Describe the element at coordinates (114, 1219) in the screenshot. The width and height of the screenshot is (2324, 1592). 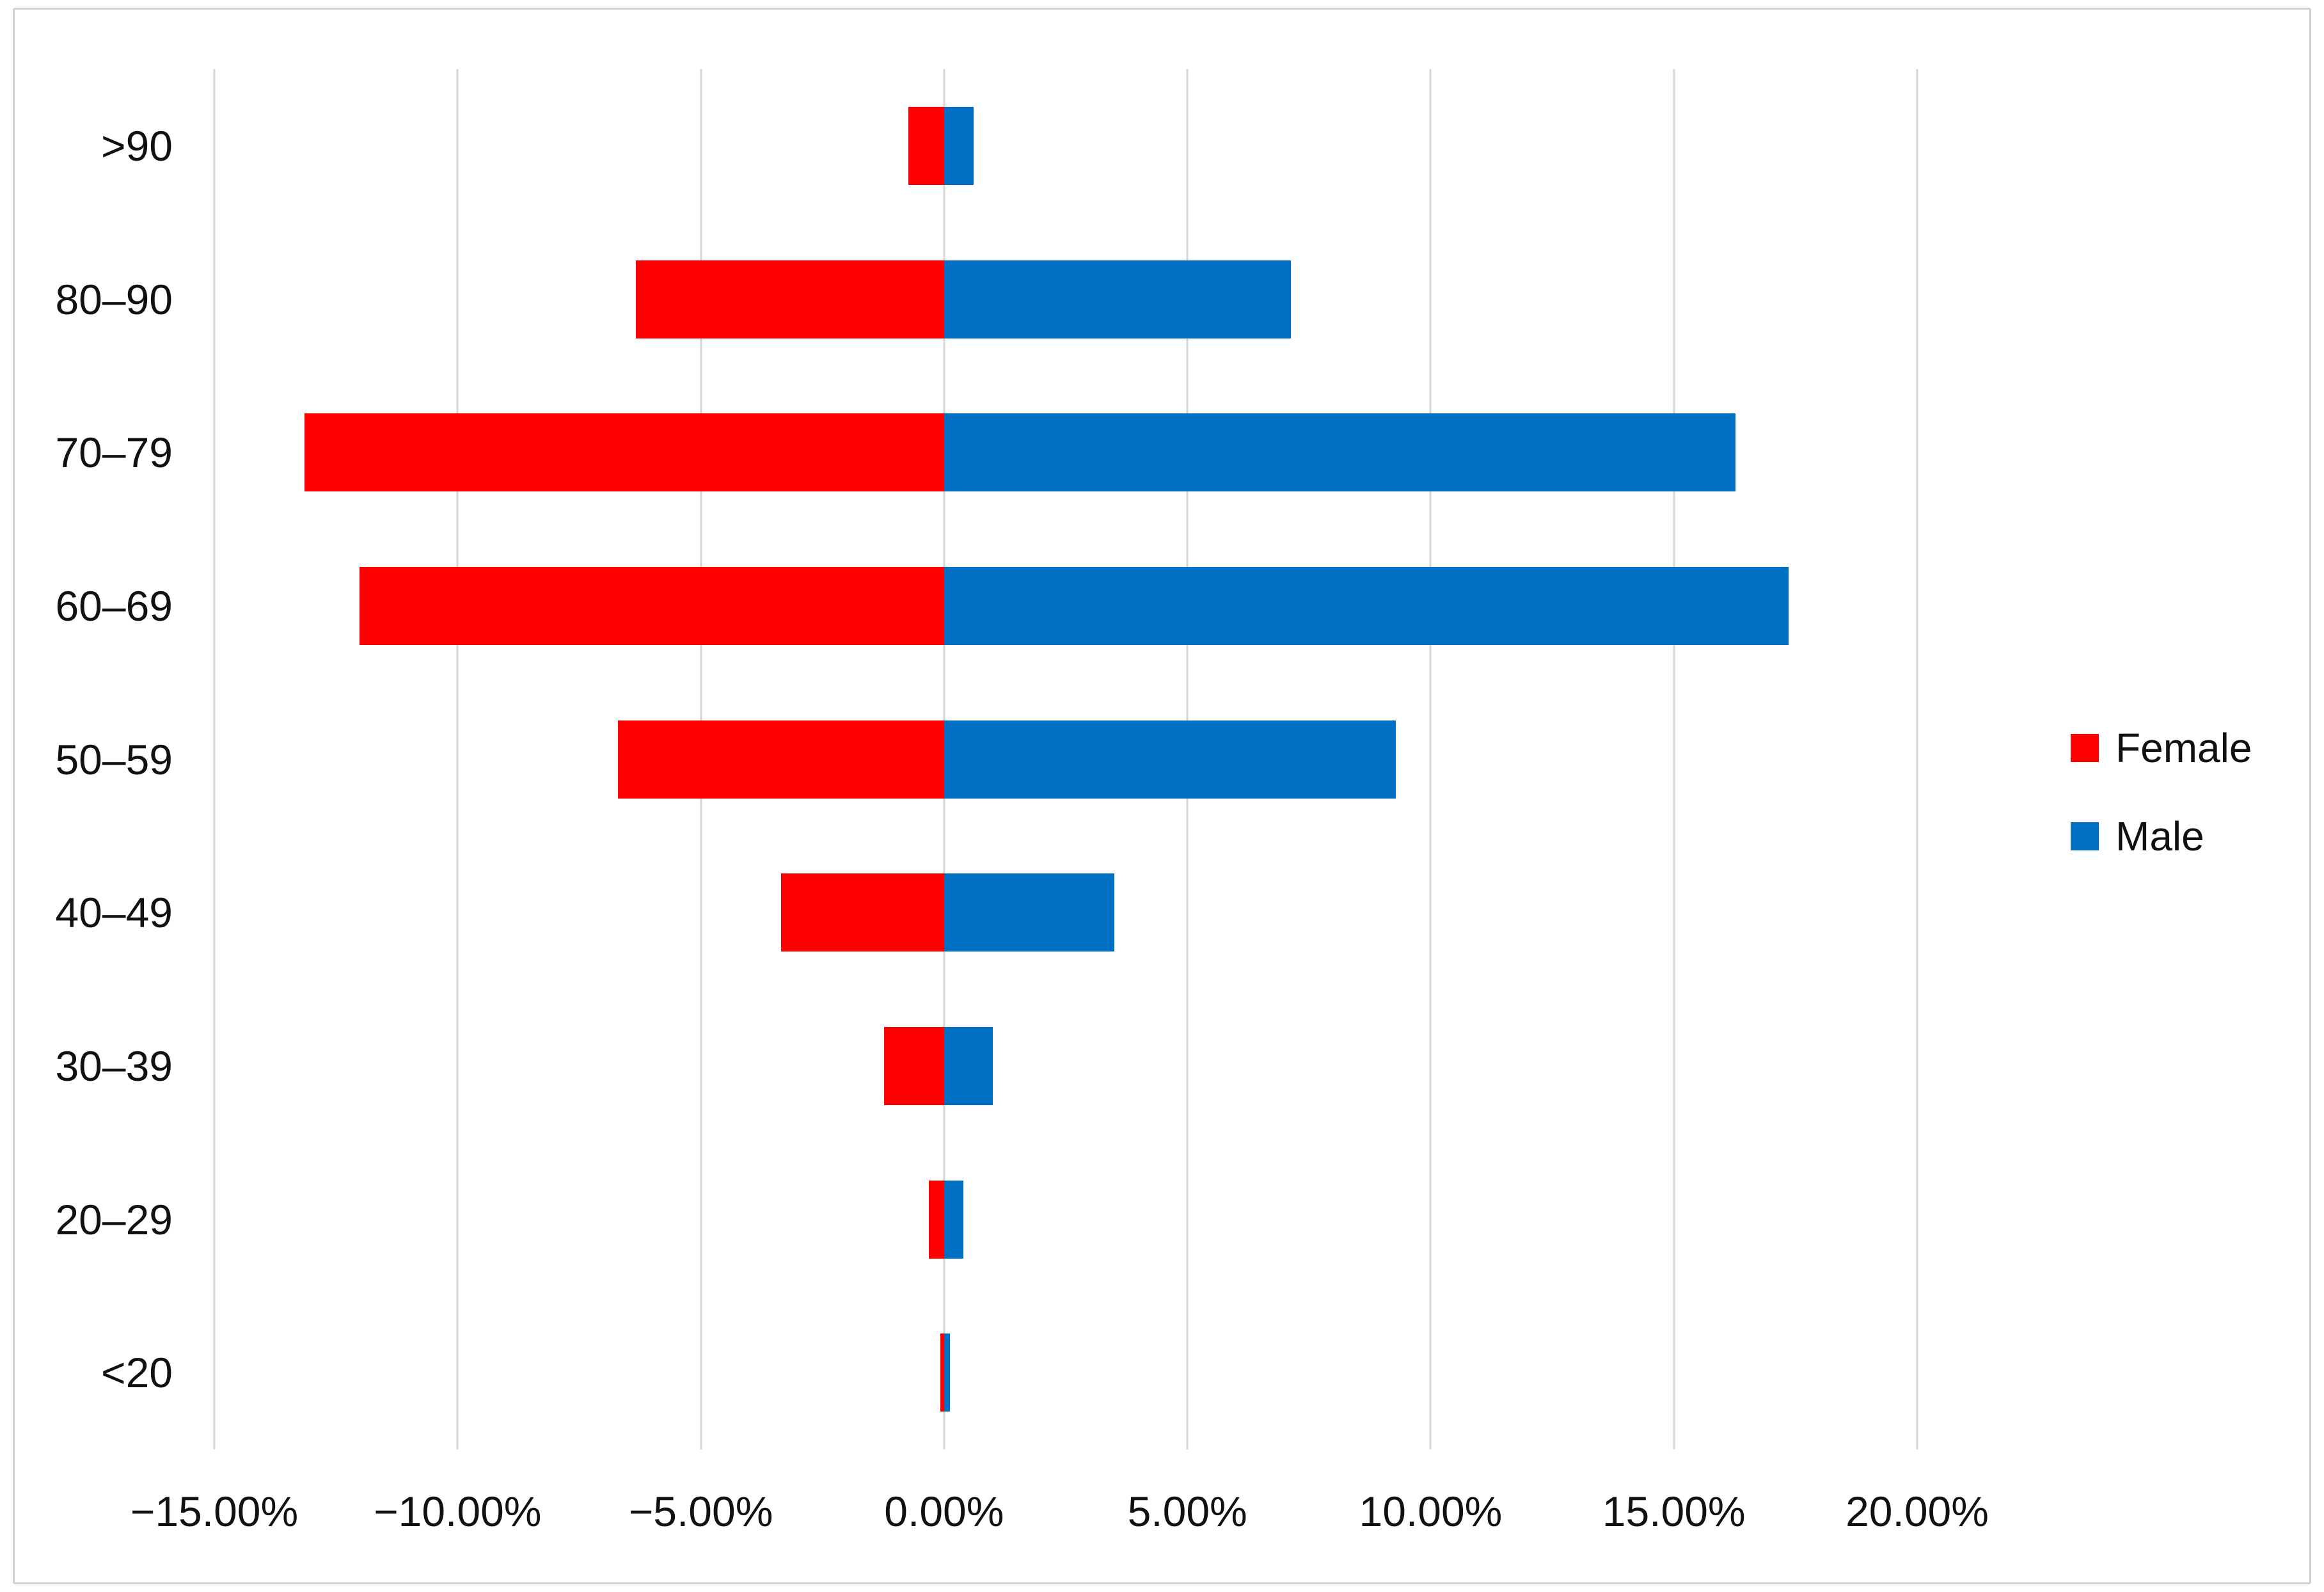
I see `category-label-7: 20–29` at that location.